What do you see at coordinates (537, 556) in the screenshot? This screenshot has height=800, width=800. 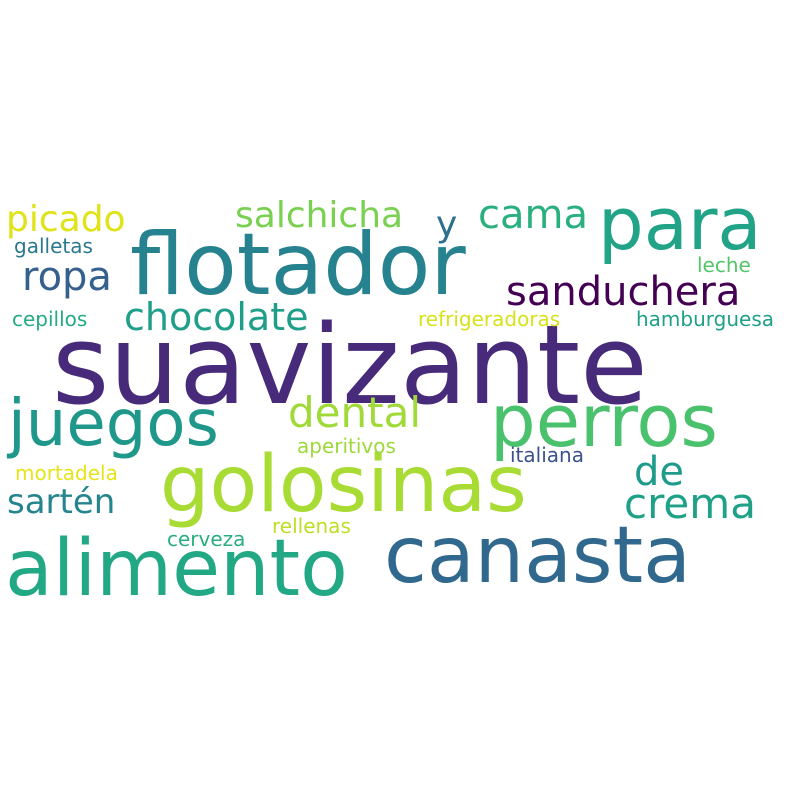 I see `word-canasta: canasta` at bounding box center [537, 556].